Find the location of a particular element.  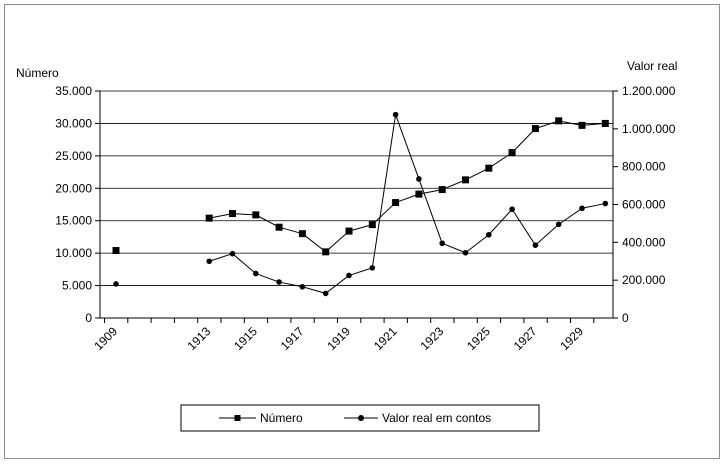

x-tick-label: 1927 is located at coordinates (525, 338).